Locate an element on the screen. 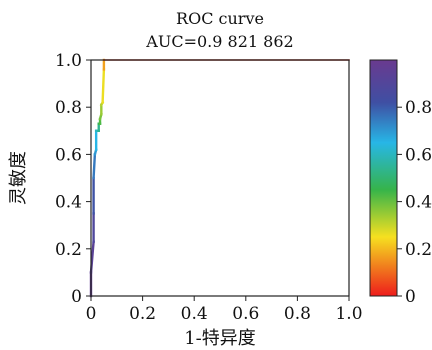  x-tick-label: 0.4 is located at coordinates (194, 314).